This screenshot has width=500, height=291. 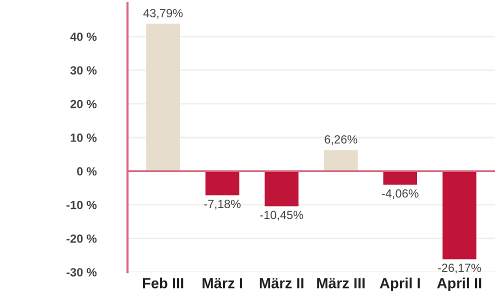 I want to click on data-label: -7,18%, so click(x=222, y=205).